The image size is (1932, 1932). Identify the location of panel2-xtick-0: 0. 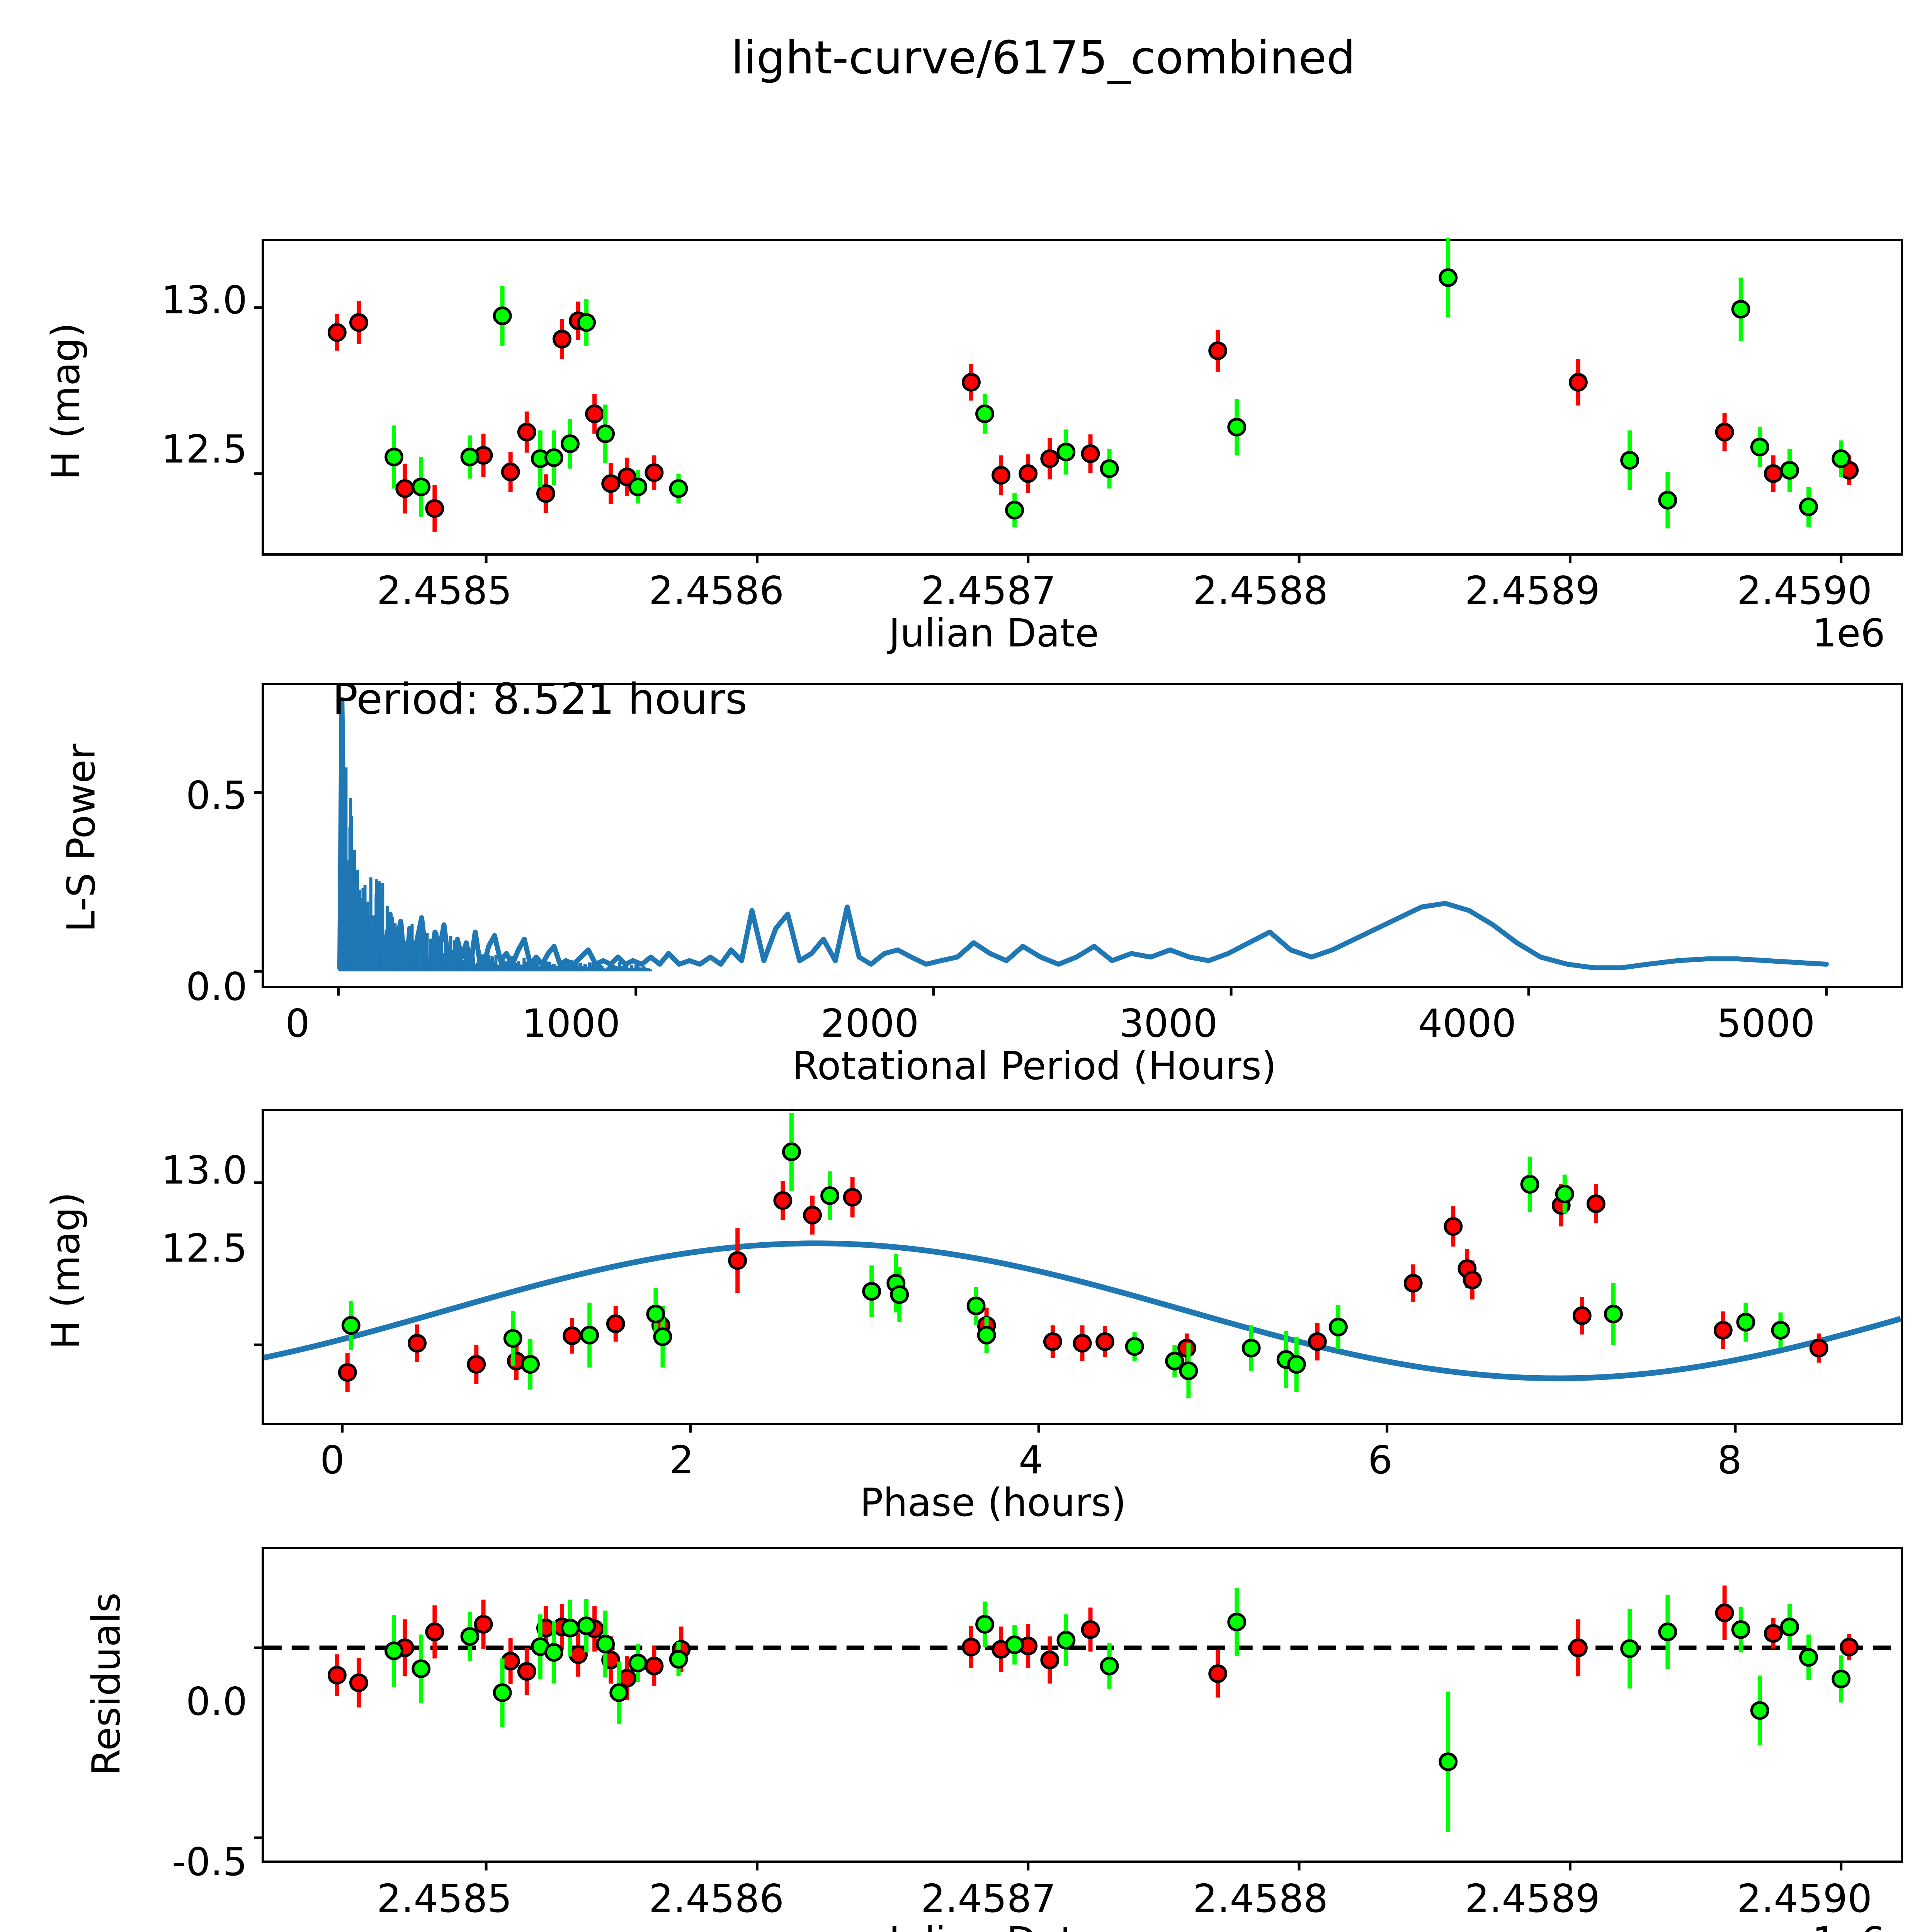
(298, 1024).